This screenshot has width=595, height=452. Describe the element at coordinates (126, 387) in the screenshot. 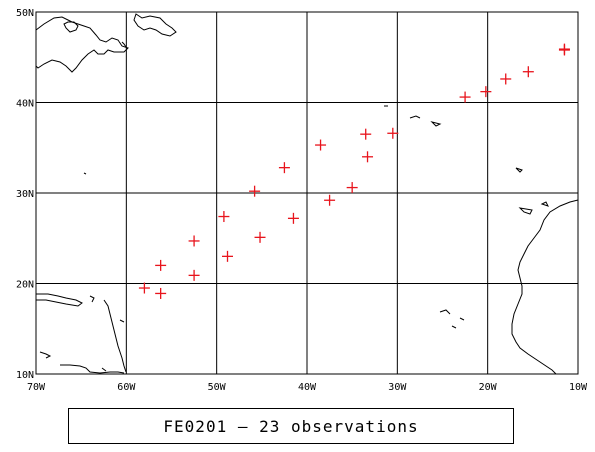

I see `longitude-tick-label: 60W` at that location.